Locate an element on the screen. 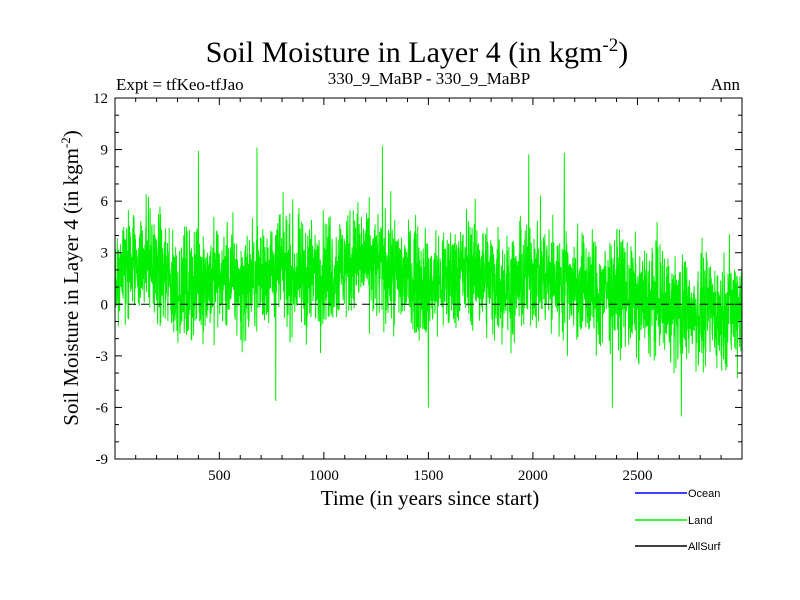 The width and height of the screenshot is (800, 600). y-tick-label: -3 is located at coordinates (102, 357).